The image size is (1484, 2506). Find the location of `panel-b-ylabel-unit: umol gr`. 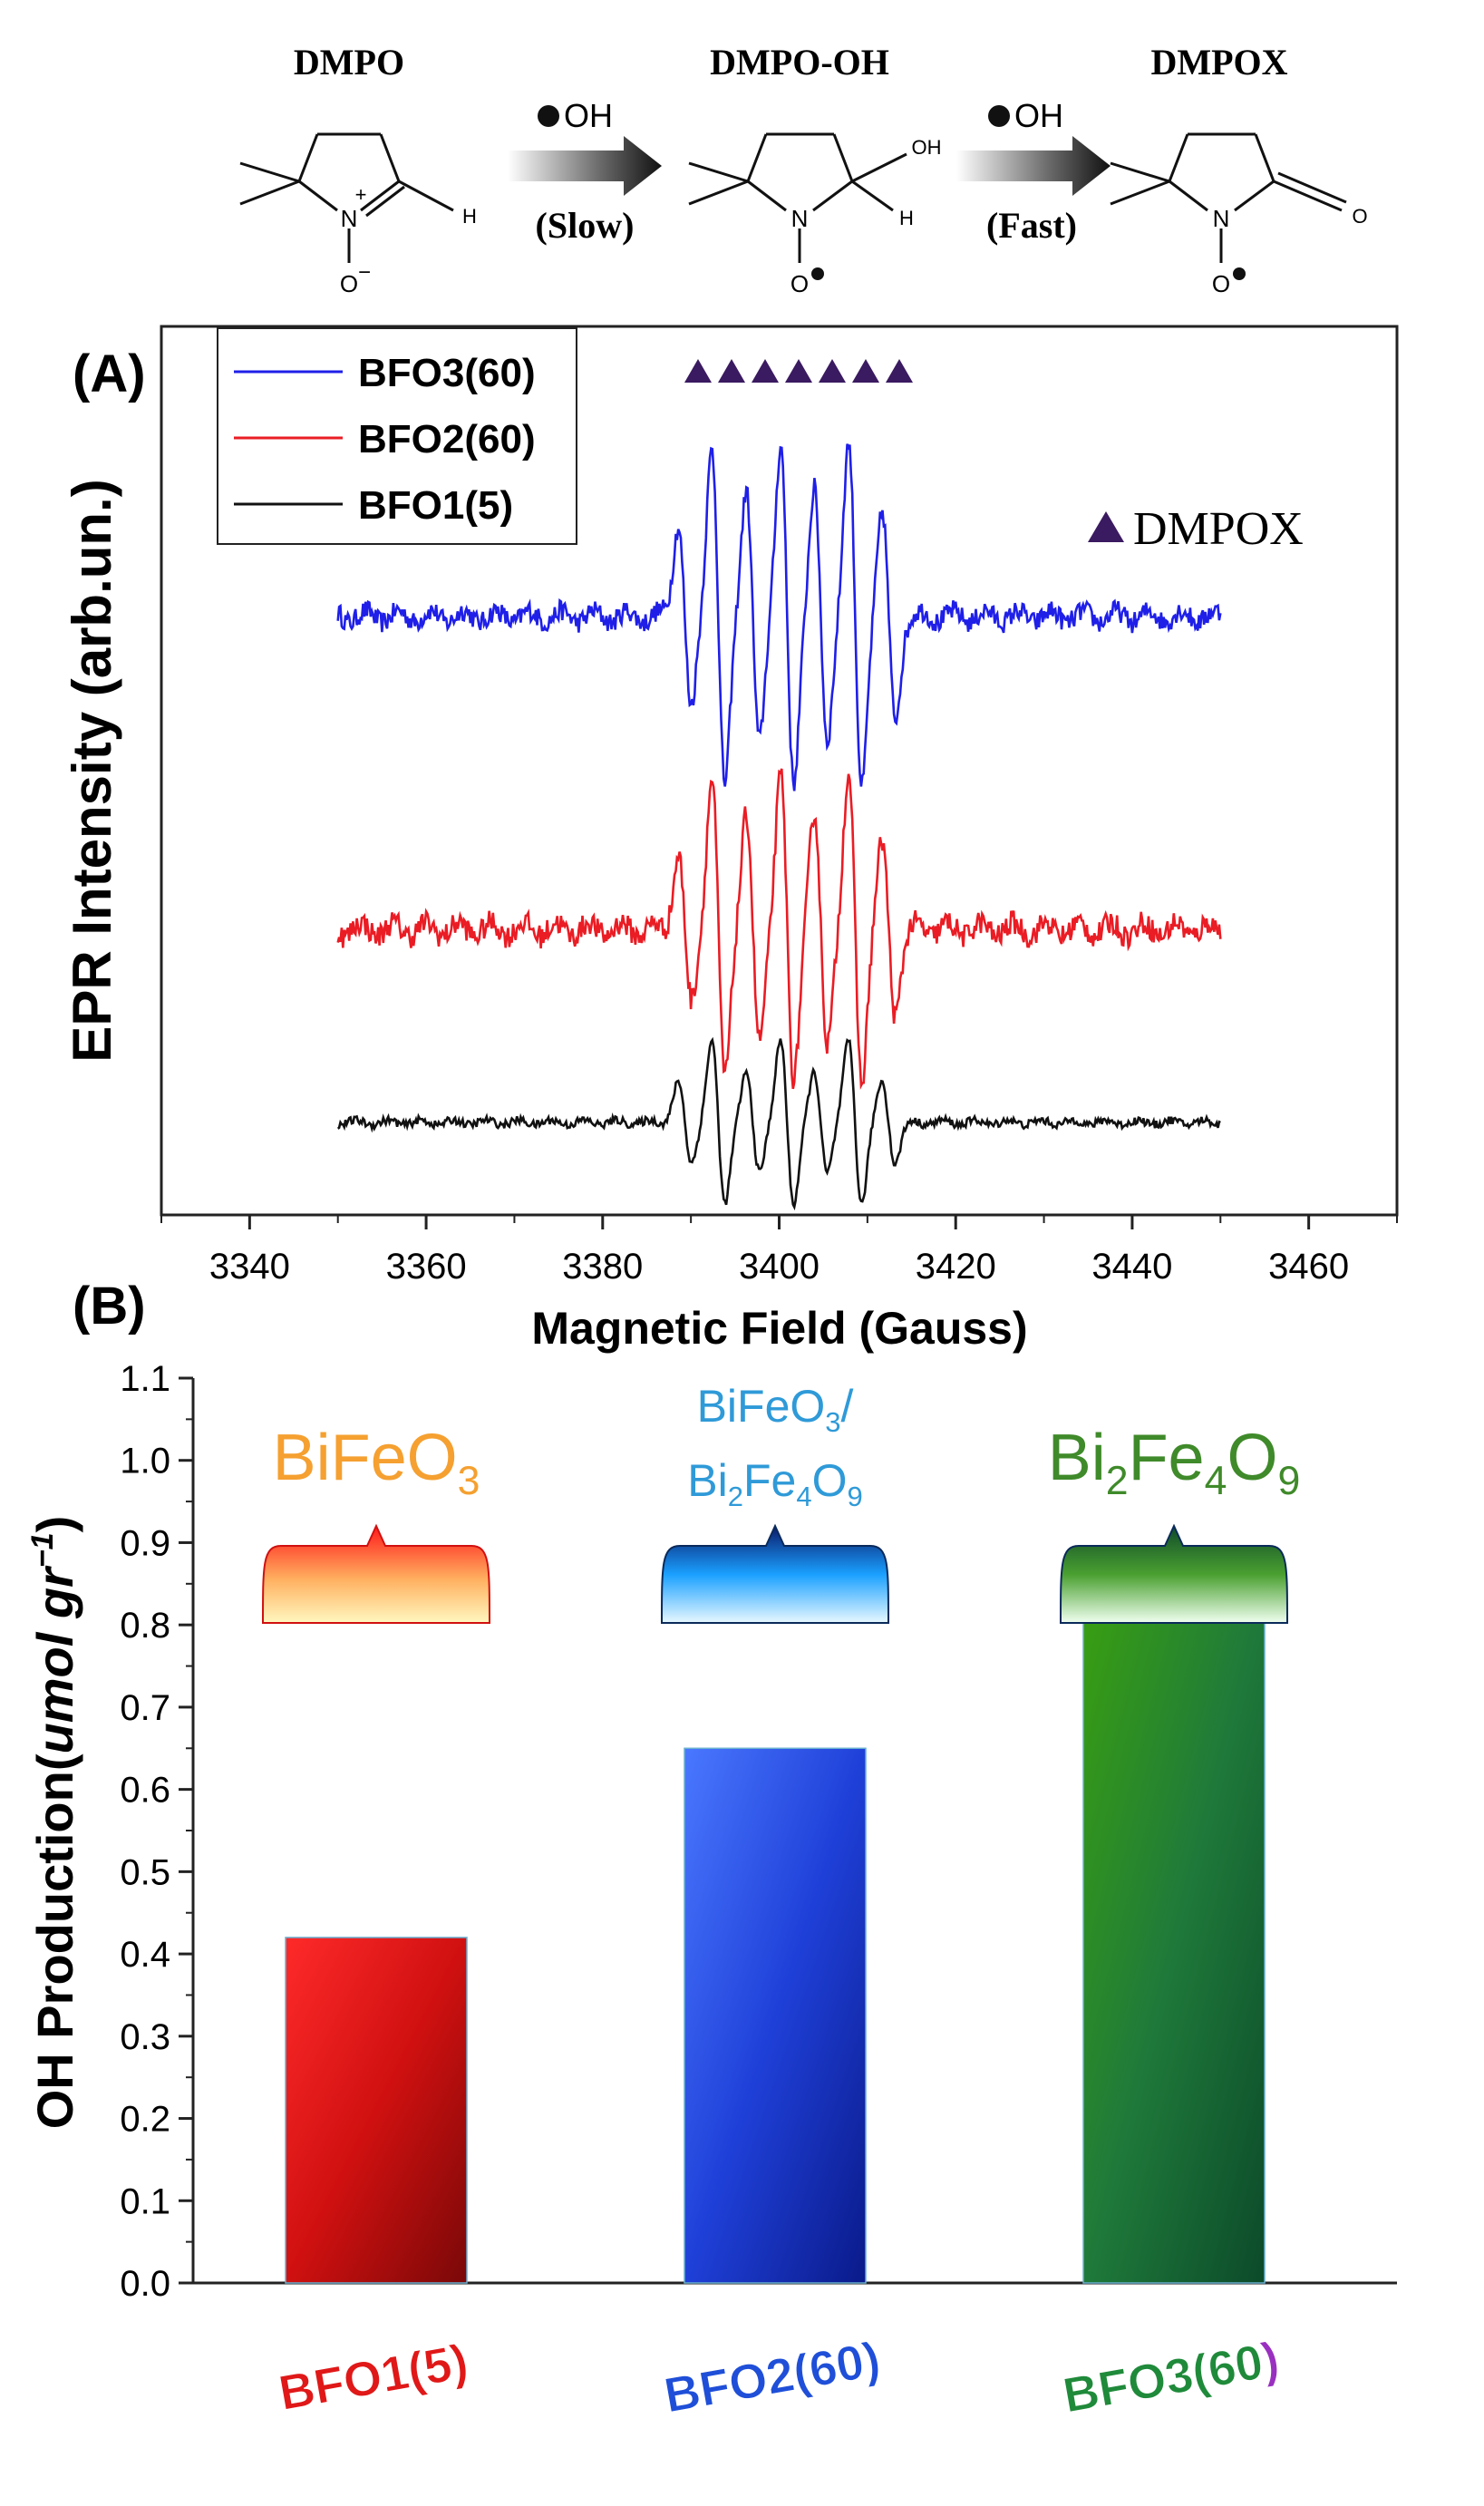

panel-b-ylabel-unit: umol gr is located at coordinates (54, 1659).